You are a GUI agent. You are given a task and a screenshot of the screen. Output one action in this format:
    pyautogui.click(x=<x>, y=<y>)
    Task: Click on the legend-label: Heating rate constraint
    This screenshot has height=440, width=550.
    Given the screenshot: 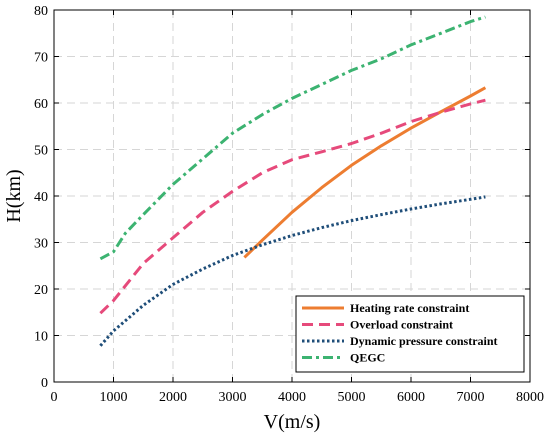 What is the action you would take?
    pyautogui.click(x=409, y=308)
    